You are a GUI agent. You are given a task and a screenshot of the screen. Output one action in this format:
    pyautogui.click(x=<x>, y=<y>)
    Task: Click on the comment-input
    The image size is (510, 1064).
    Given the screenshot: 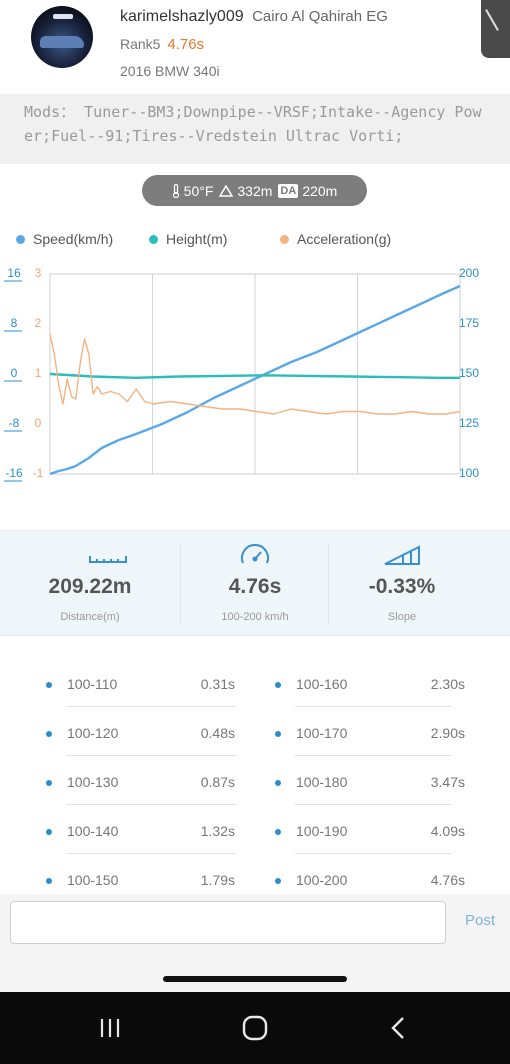 What is the action you would take?
    pyautogui.click(x=228, y=922)
    